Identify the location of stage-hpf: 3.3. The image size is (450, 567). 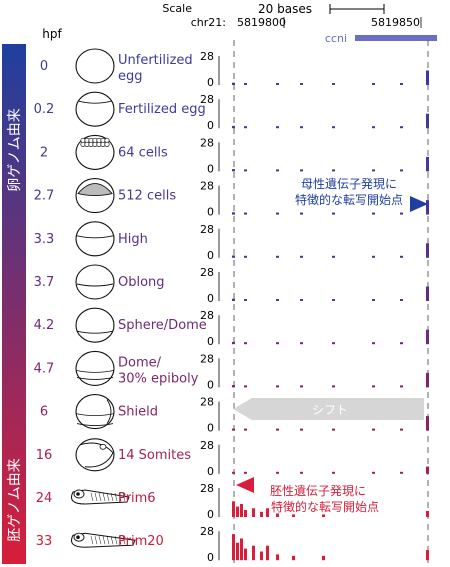
(44, 239).